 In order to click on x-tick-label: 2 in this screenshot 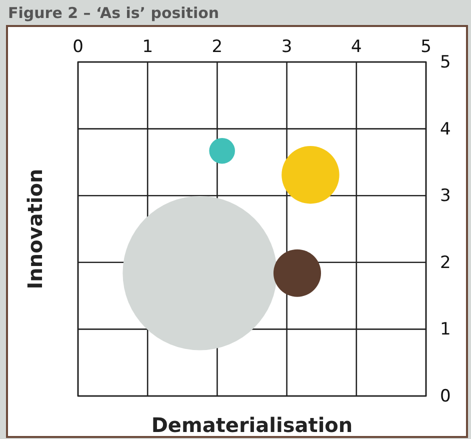, I will do `click(217, 47)`.